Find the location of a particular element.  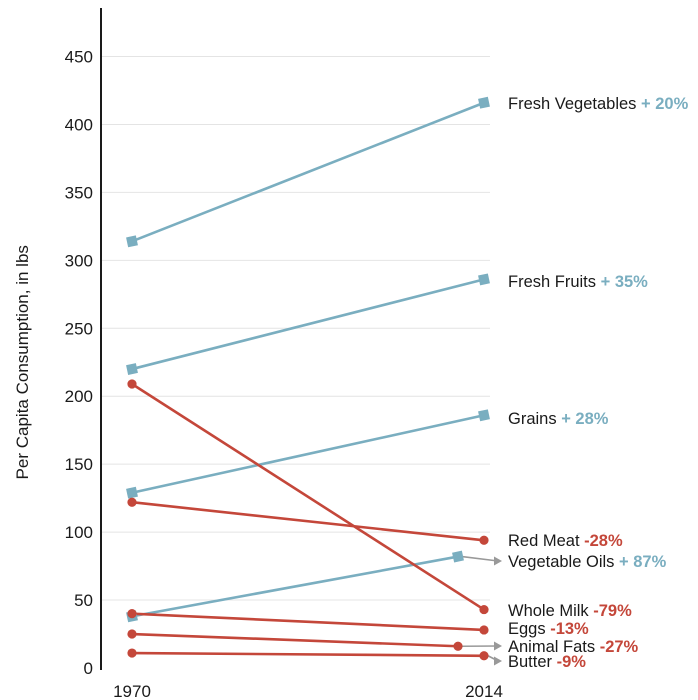

x-label-1970: 1970 is located at coordinates (132, 691).